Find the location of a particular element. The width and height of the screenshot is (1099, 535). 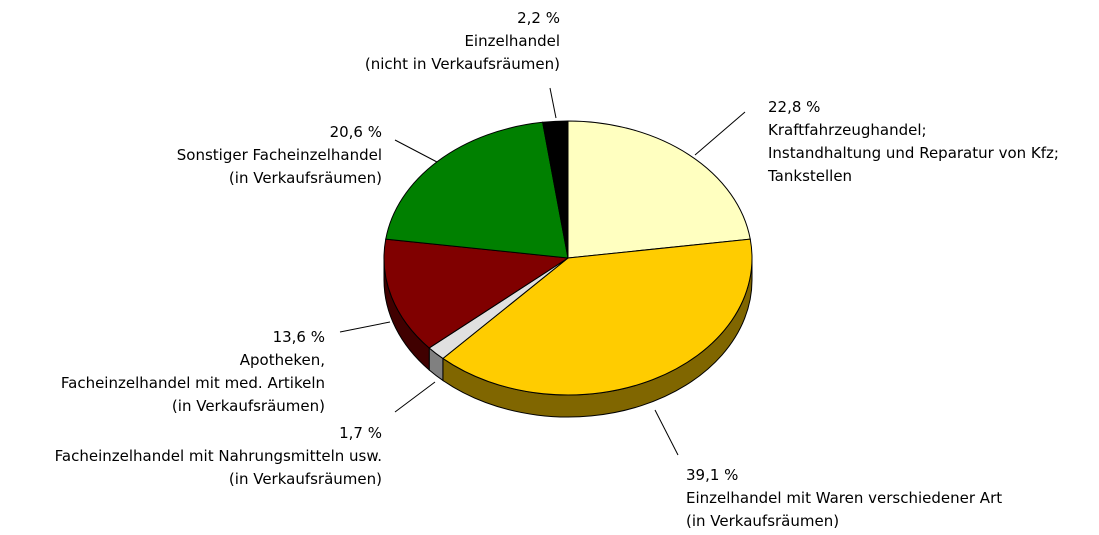

category-label: (nicht in Verkaufsräumen) is located at coordinates (462, 64).